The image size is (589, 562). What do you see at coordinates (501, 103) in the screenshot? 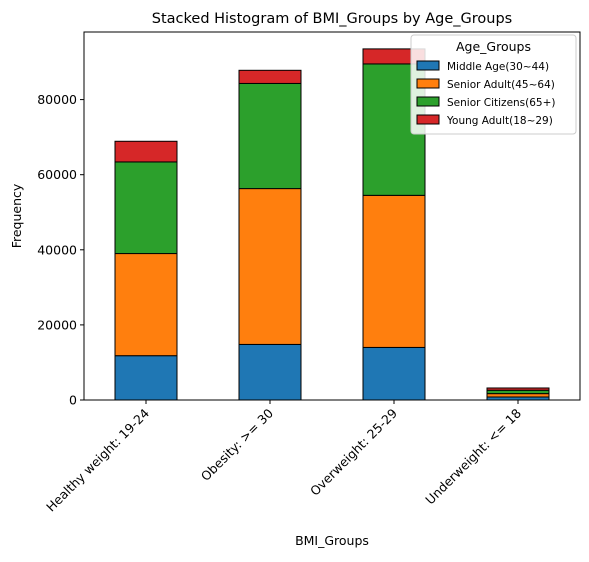
I see `legend-label: Senior Citizens(65+)` at bounding box center [501, 103].